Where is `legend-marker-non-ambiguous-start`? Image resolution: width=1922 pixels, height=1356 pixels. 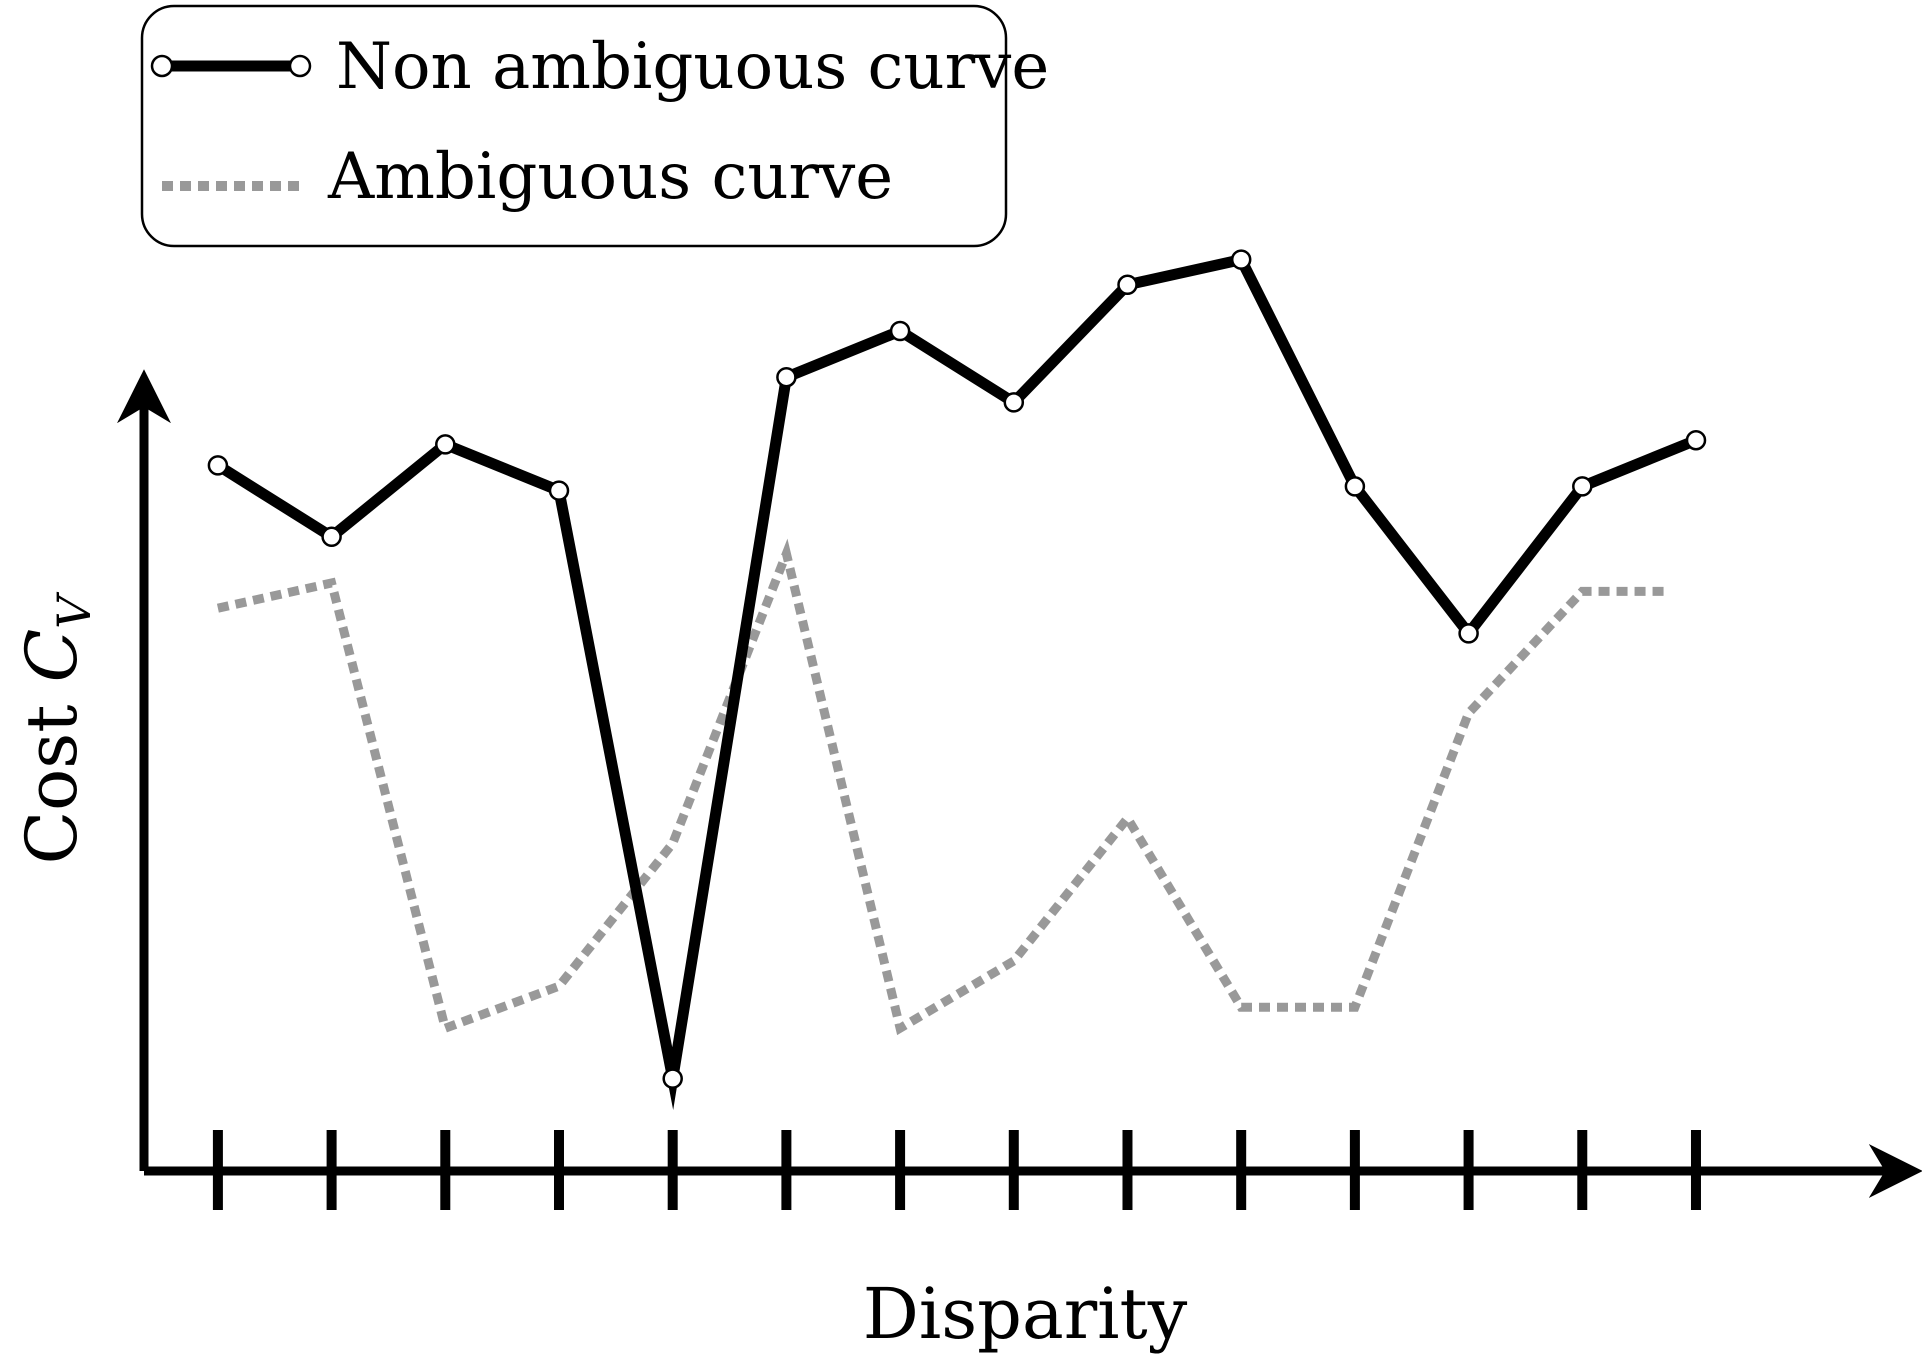
legend-marker-non-ambiguous-start is located at coordinates (162, 66).